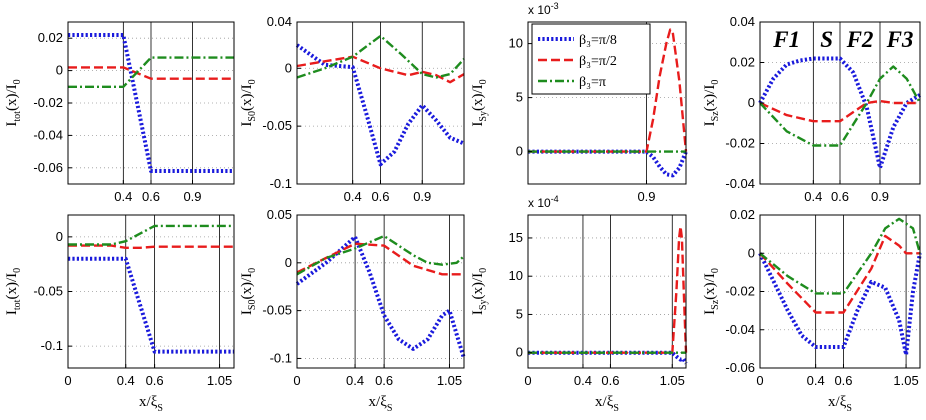 This screenshot has width=926, height=420. Describe the element at coordinates (252, 305) in the screenshot. I see `y-axis-label-sub: S0` at that location.